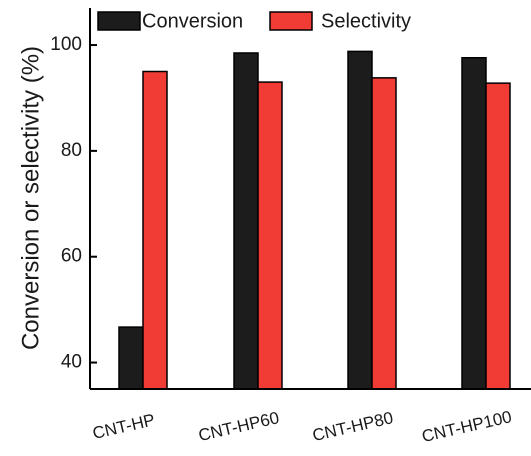 The width and height of the screenshot is (531, 456). What do you see at coordinates (66, 44) in the screenshot?
I see `y-tick-label: 100` at bounding box center [66, 44].